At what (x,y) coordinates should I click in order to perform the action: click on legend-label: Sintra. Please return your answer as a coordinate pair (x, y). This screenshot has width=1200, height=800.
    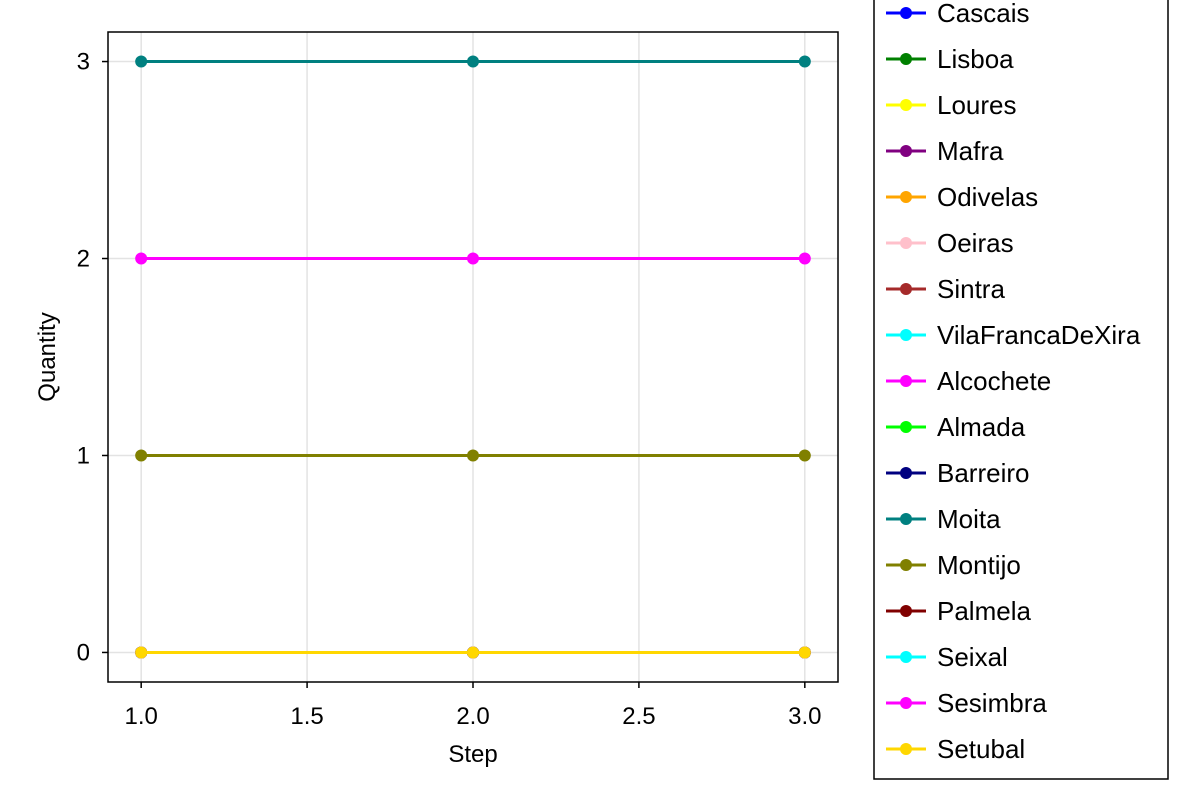
    Looking at the image, I should click on (971, 289).